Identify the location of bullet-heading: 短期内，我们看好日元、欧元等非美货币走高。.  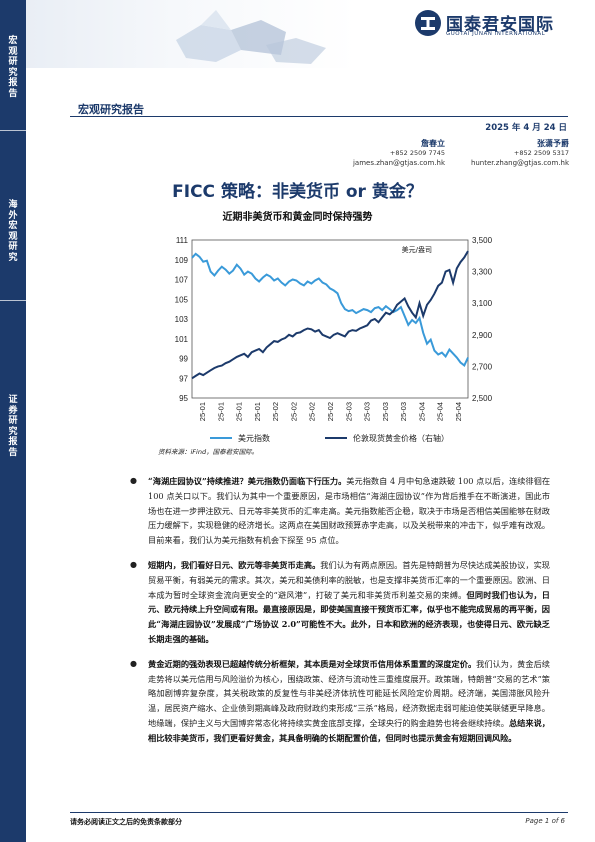
(234, 564).